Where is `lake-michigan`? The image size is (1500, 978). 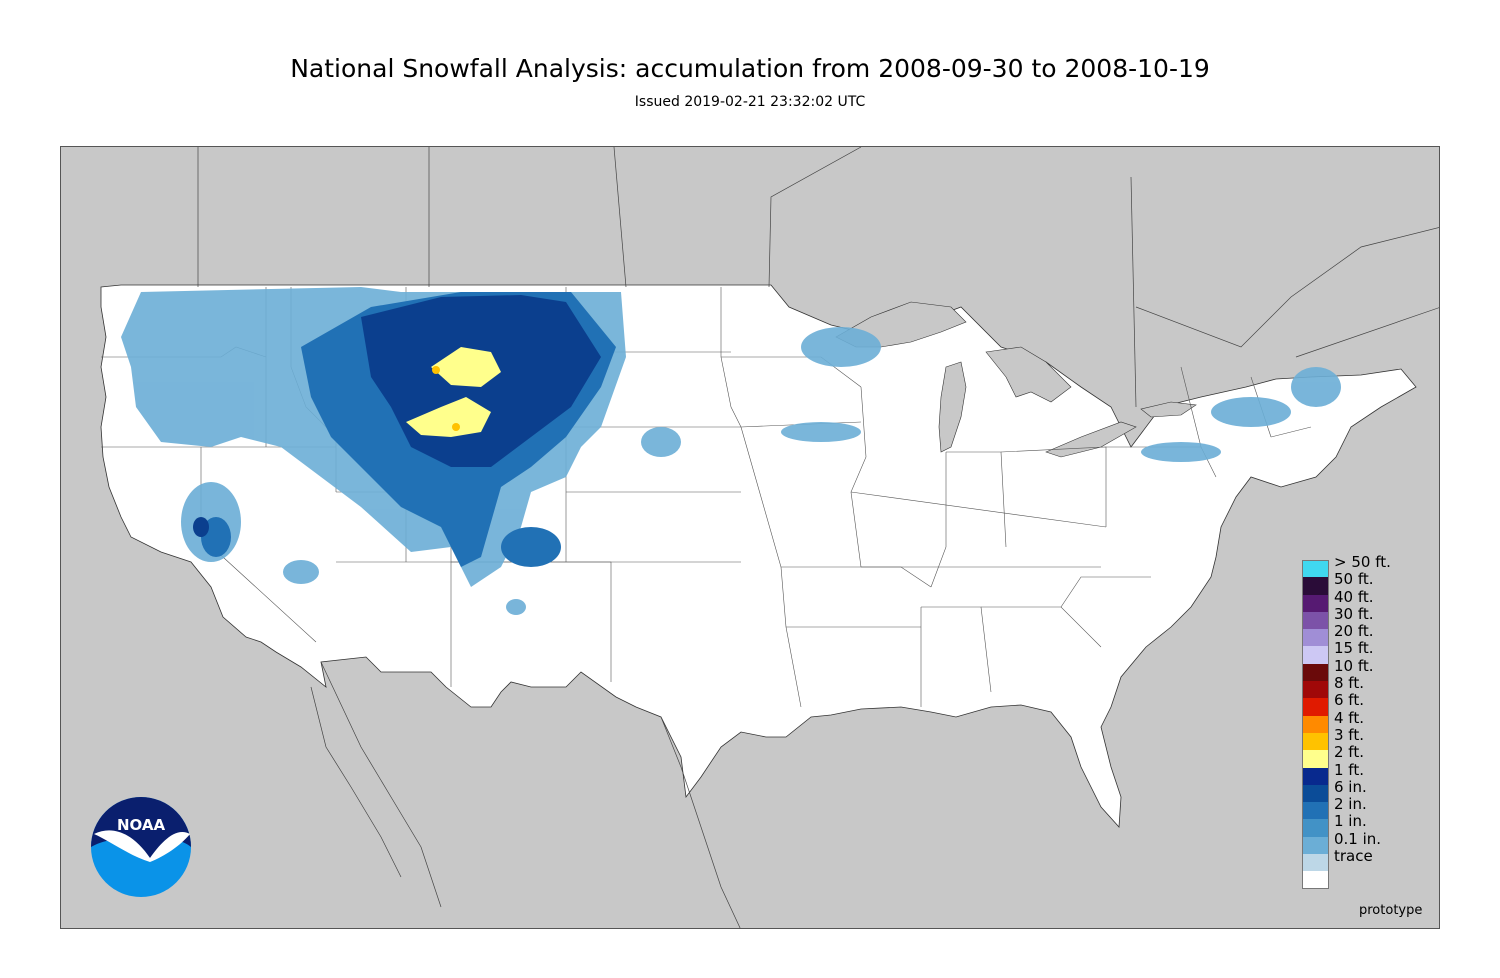
lake-michigan is located at coordinates (952, 407).